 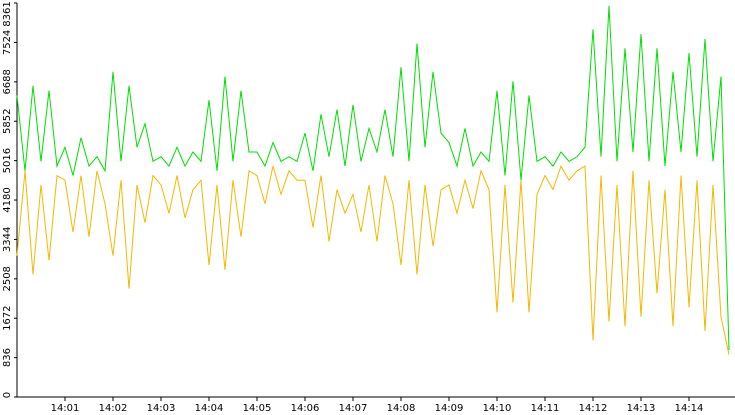 I want to click on y-tick-label: 5852, so click(x=7, y=121).